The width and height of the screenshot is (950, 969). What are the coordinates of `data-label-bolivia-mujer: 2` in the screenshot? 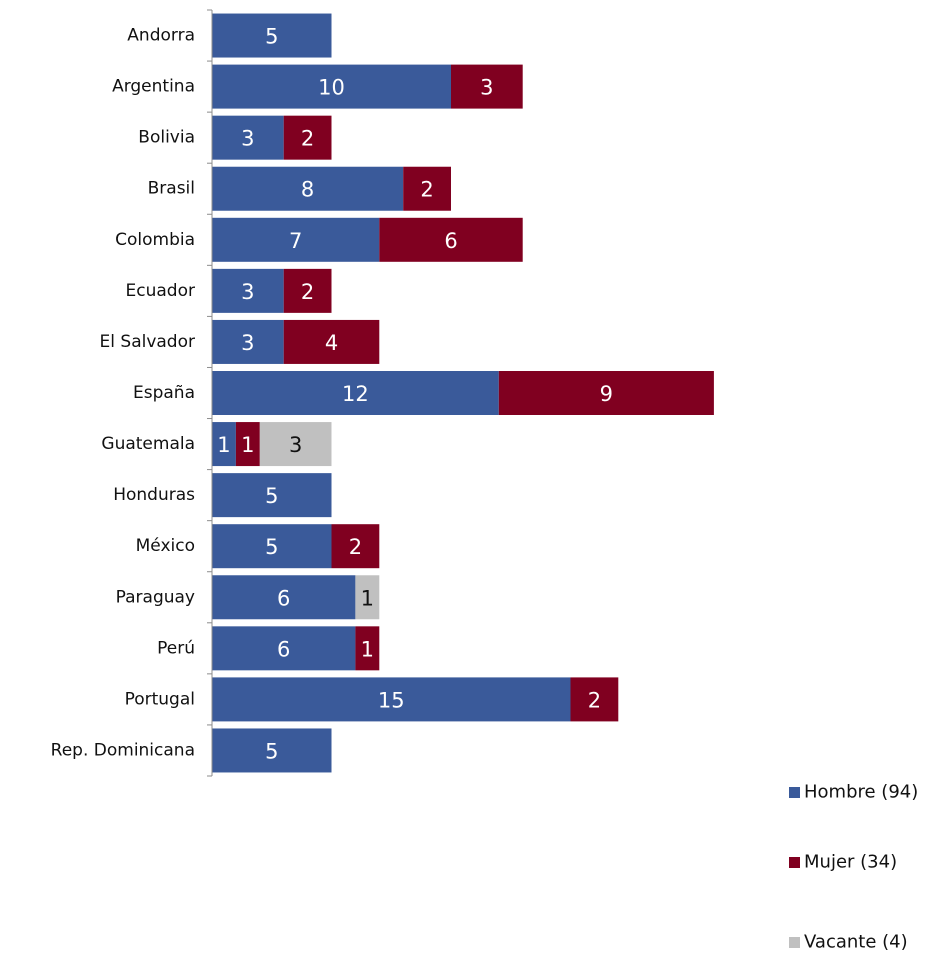 It's located at (307, 139).